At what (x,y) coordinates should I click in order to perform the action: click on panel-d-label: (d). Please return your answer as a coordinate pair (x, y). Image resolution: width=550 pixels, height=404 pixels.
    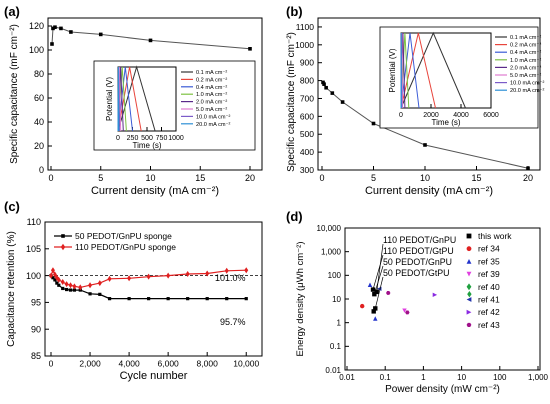
    Looking at the image, I should click on (294, 216).